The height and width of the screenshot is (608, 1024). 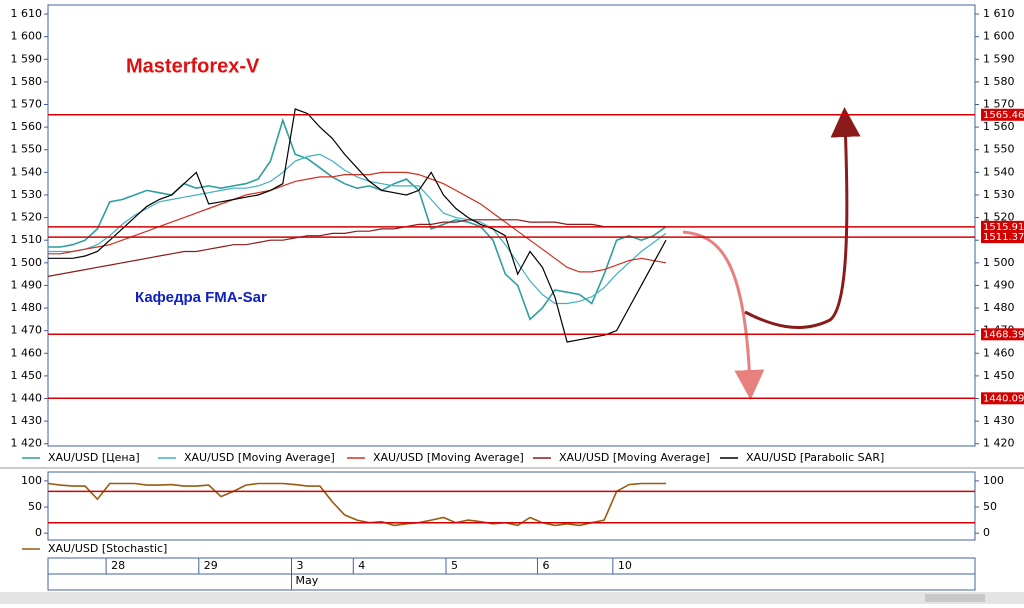 I want to click on y-tick-label-right: 1 480, so click(x=999, y=307).